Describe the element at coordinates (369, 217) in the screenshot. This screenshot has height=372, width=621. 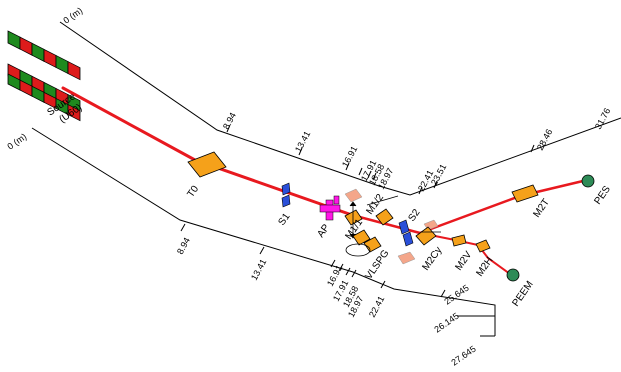
I see `m1-mirrors` at that location.